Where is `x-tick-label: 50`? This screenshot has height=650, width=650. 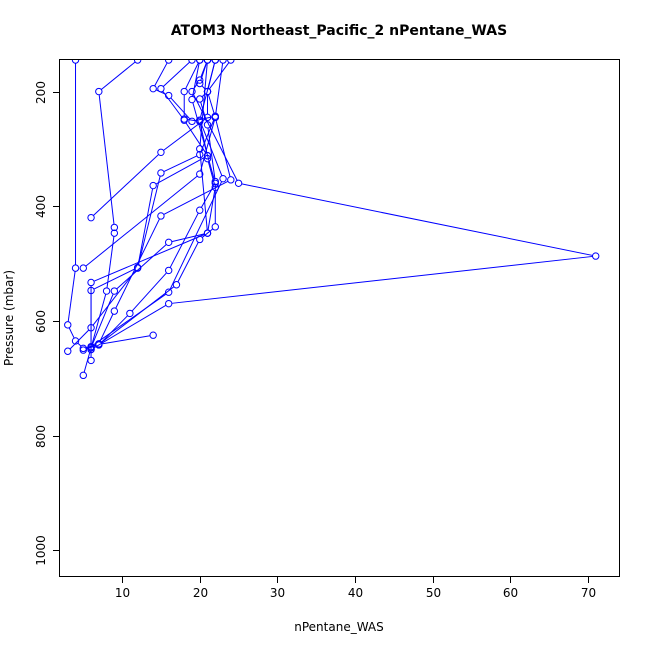
x-tick-label: 50 is located at coordinates (433, 593).